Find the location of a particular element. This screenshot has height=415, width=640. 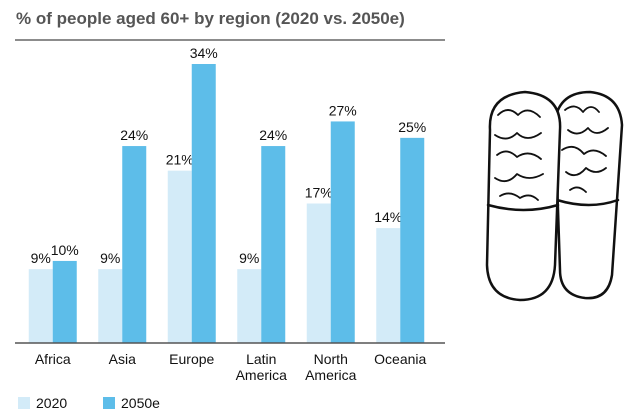

legend-label: 2020 is located at coordinates (51, 403).